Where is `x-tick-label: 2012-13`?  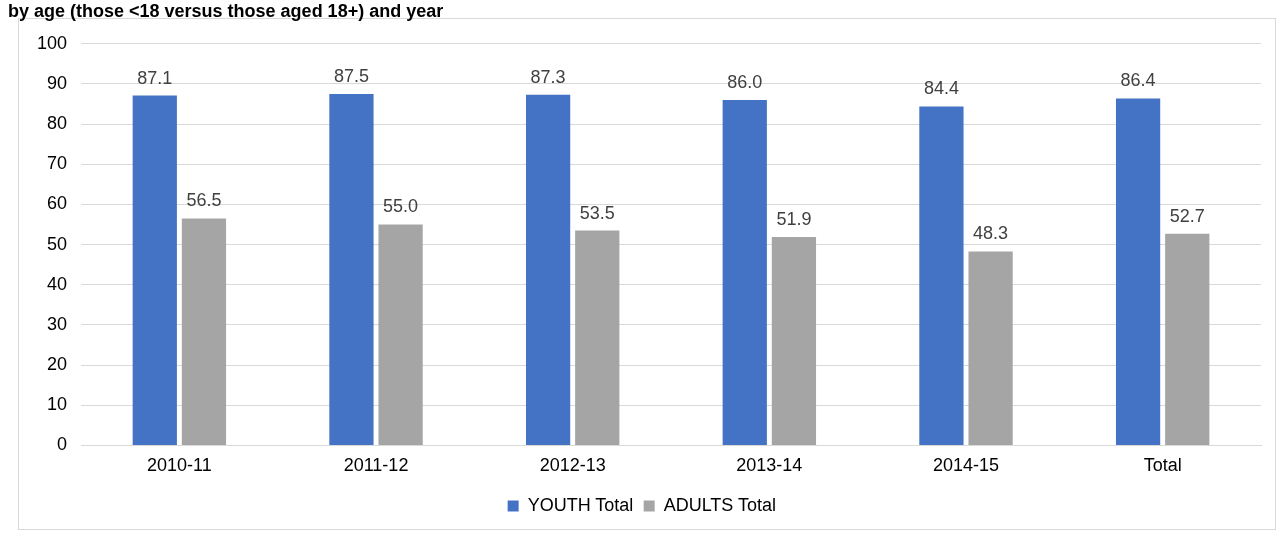 x-tick-label: 2012-13 is located at coordinates (572, 465).